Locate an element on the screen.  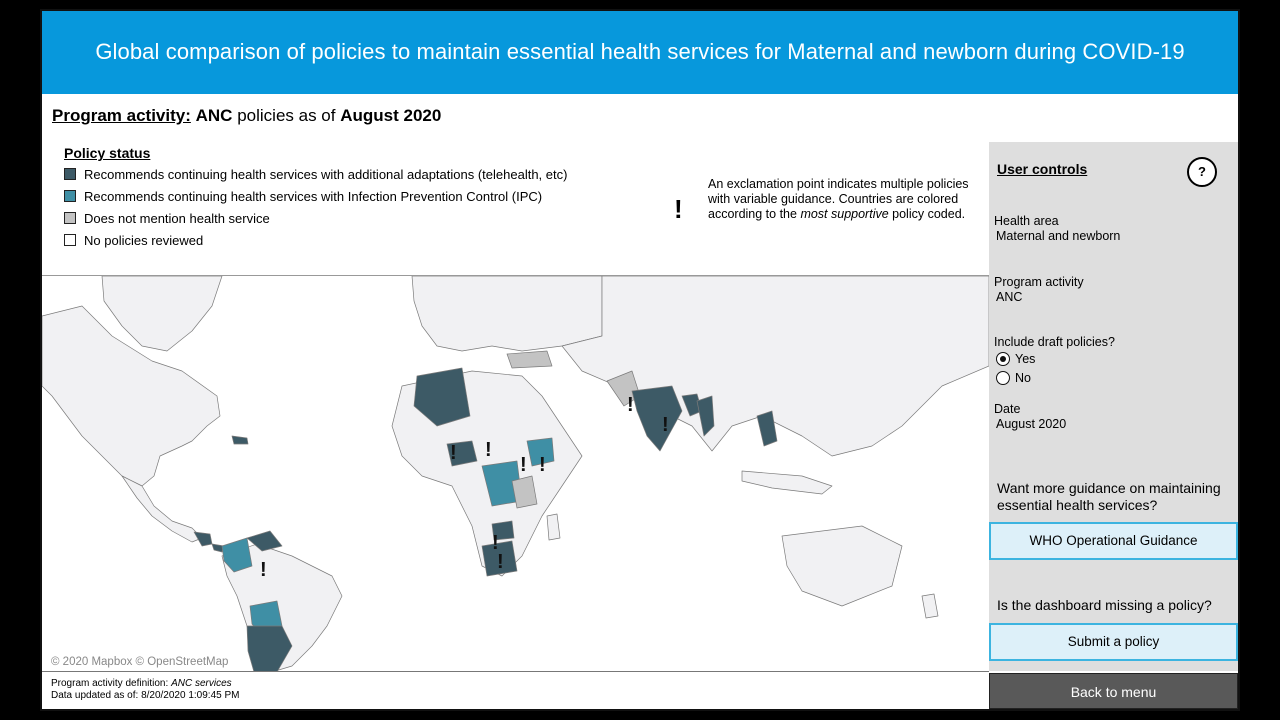
program-activity-select: ANC is located at coordinates (1009, 297).